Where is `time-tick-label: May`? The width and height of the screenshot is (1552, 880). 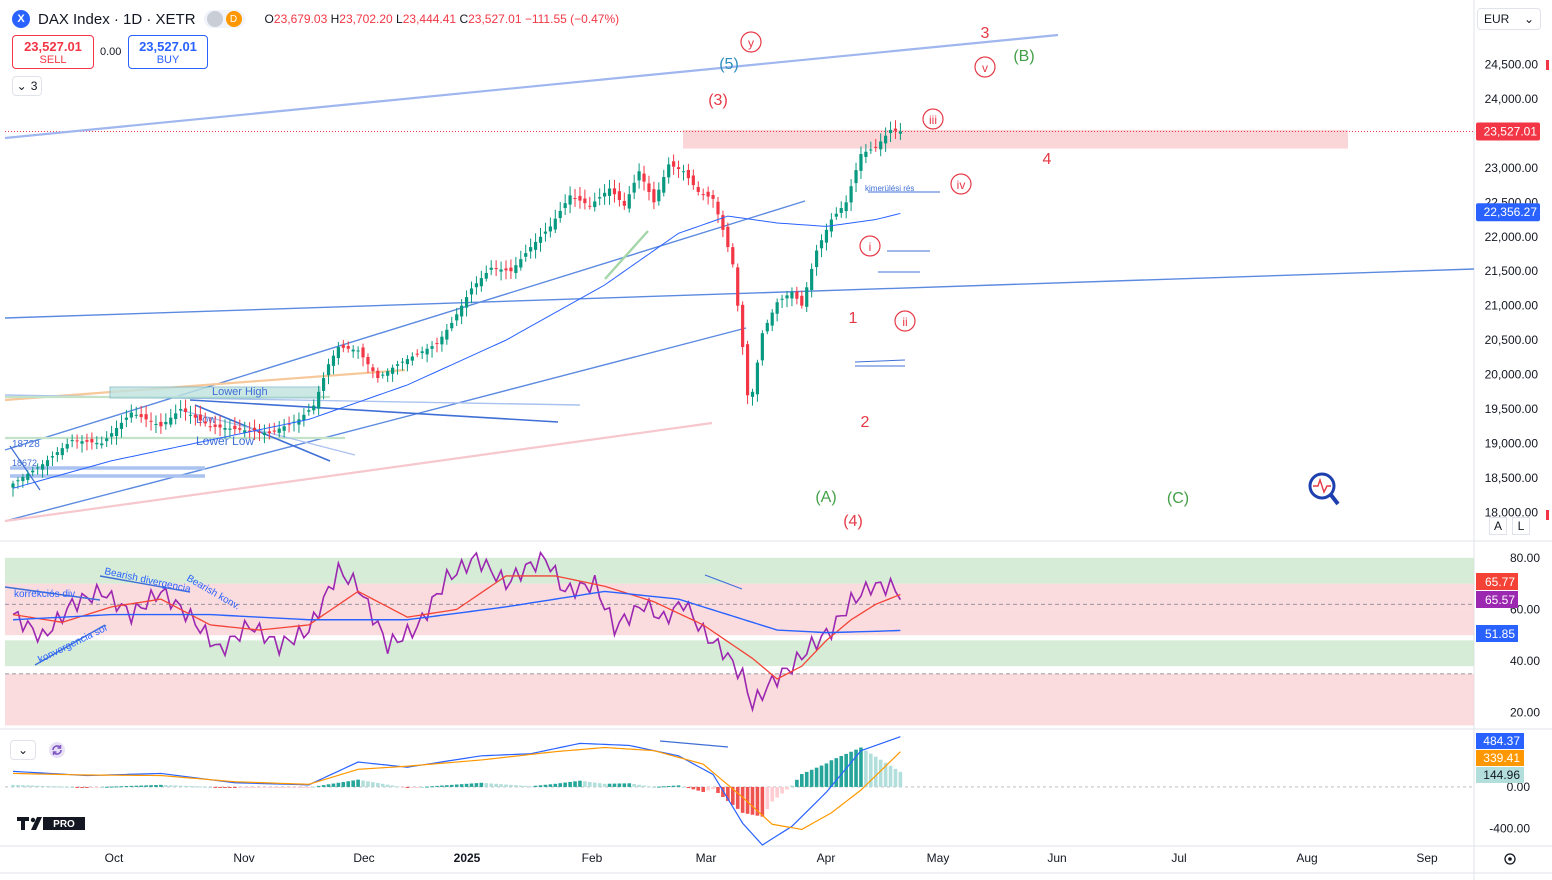 time-tick-label: May is located at coordinates (938, 858).